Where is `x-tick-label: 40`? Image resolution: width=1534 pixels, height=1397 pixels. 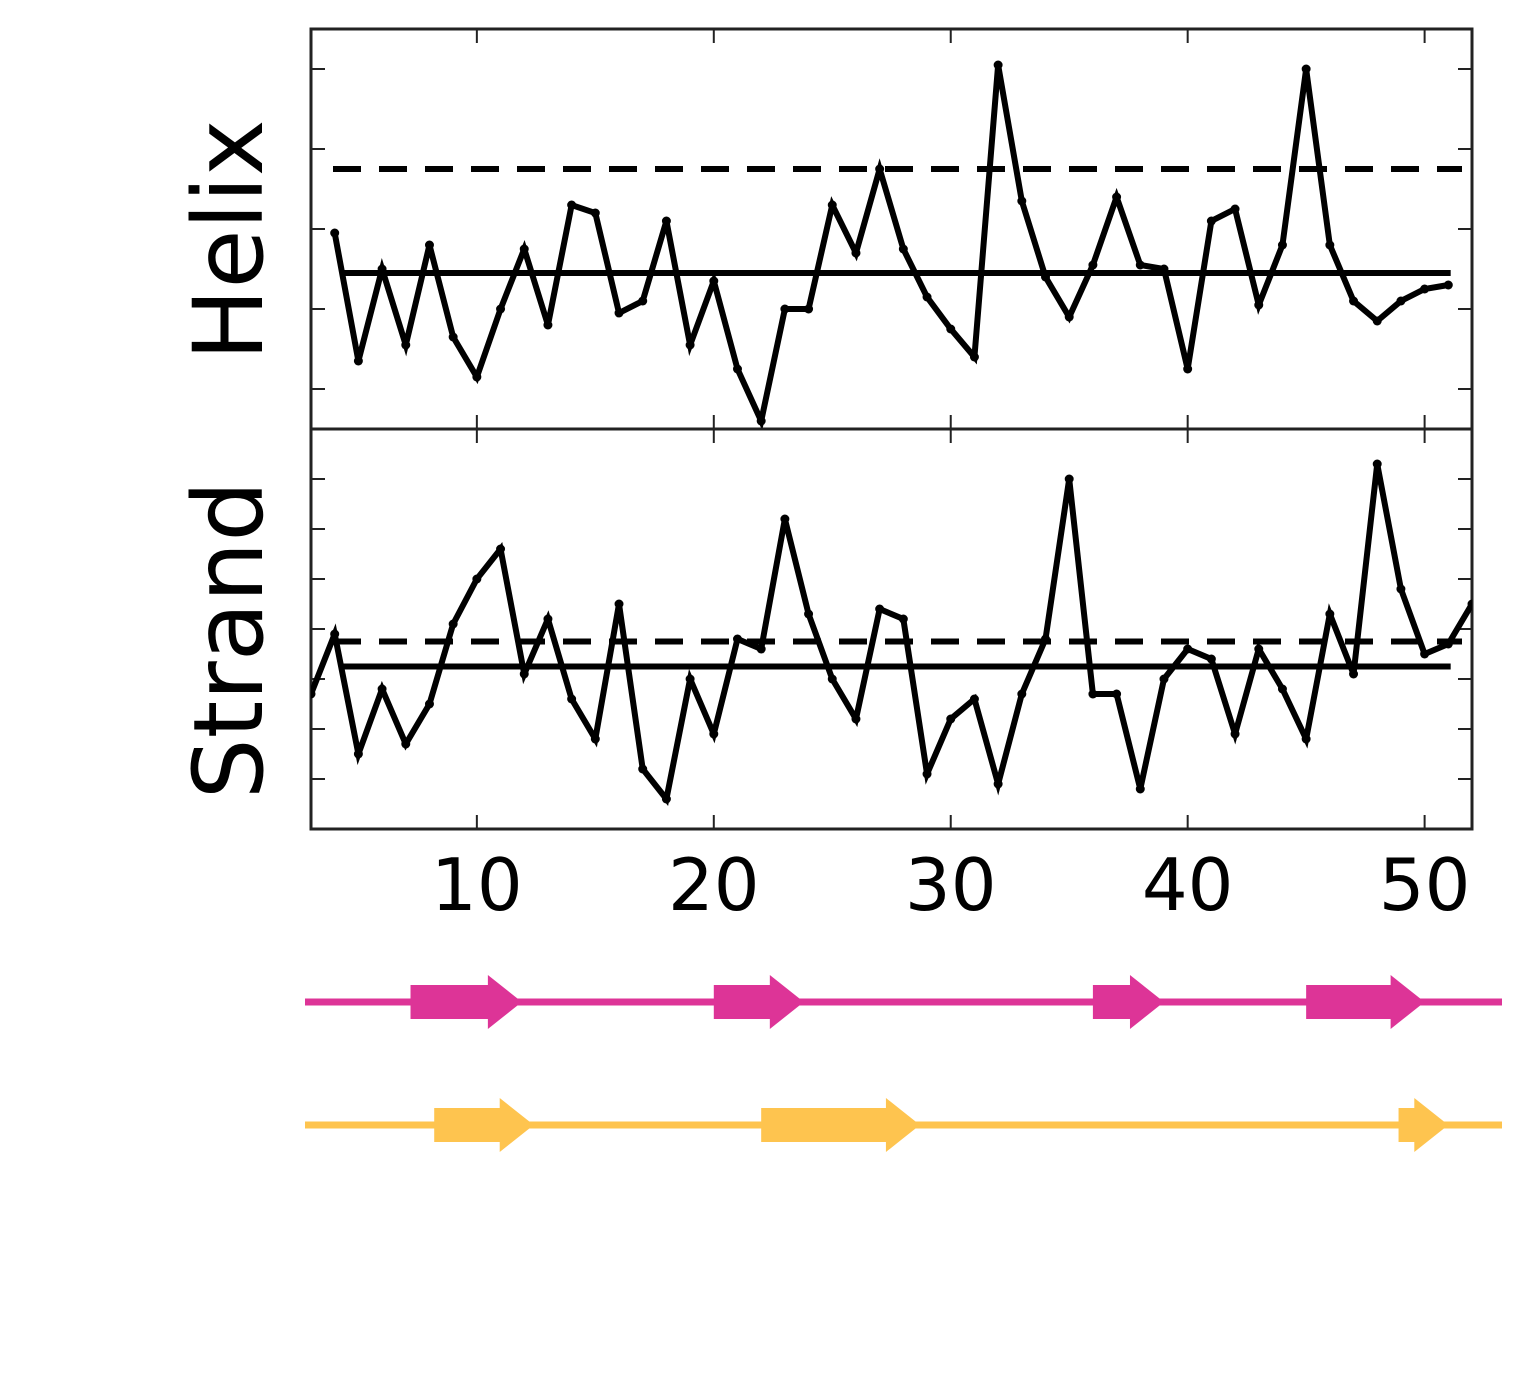 x-tick-label: 40 is located at coordinates (1188, 885).